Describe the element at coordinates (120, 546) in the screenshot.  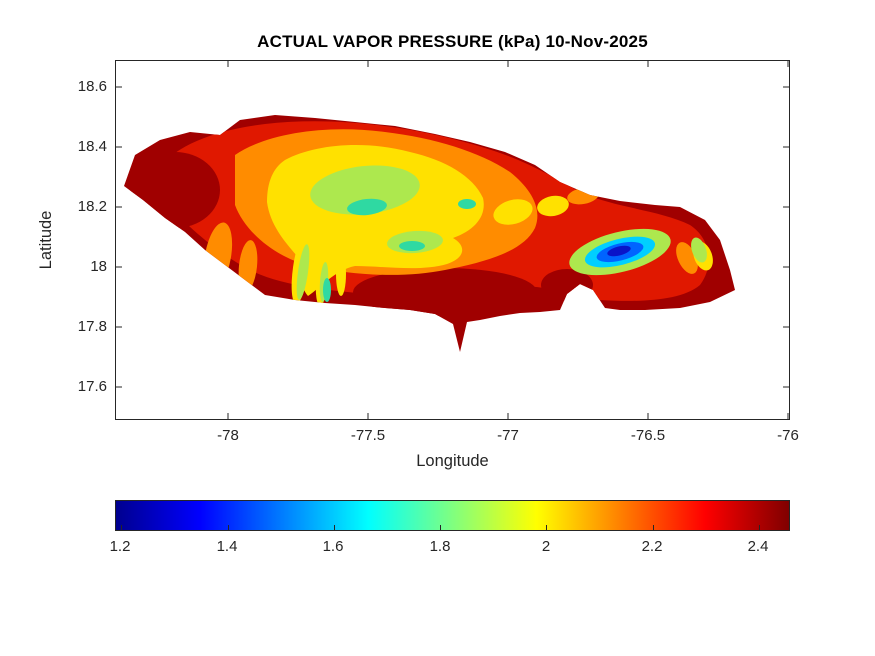
I see `colorbar-tick-label: 1.2` at that location.